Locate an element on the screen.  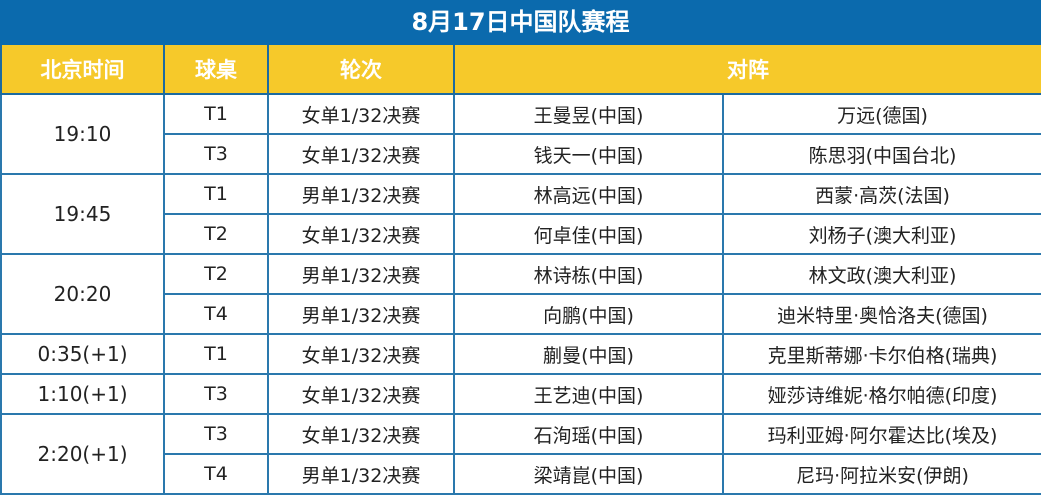
opponent-cell: 娅莎诗维妮·格尔帕德(印度) is located at coordinates (881, 394).